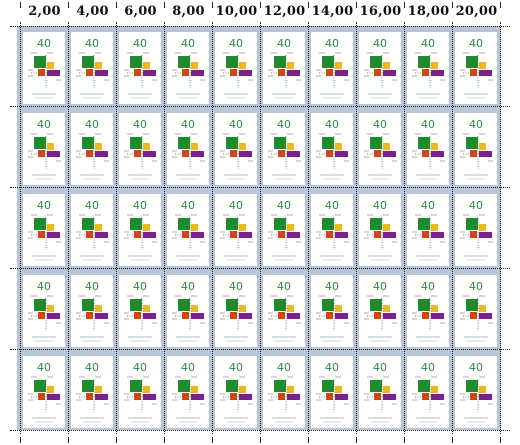  What do you see at coordinates (140, 11) in the screenshot?
I see `cumulative-value-label: 6,00` at bounding box center [140, 11].